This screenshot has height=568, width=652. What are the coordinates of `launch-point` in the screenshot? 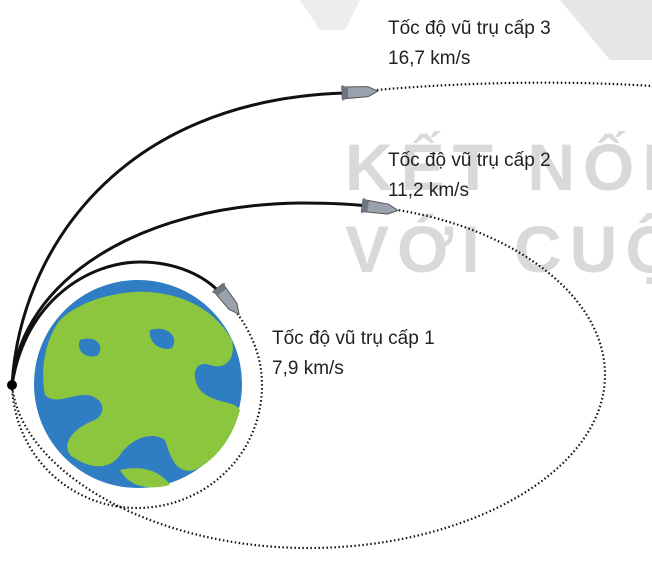 It's located at (12, 385).